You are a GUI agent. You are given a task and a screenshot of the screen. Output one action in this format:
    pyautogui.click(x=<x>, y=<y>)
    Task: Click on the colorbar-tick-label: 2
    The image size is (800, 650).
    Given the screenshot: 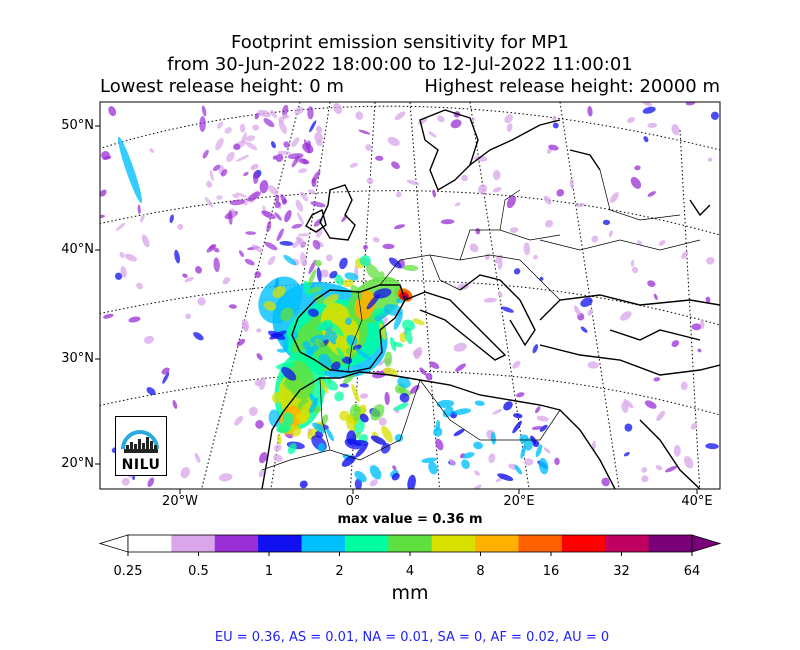 What is the action you would take?
    pyautogui.click(x=339, y=571)
    